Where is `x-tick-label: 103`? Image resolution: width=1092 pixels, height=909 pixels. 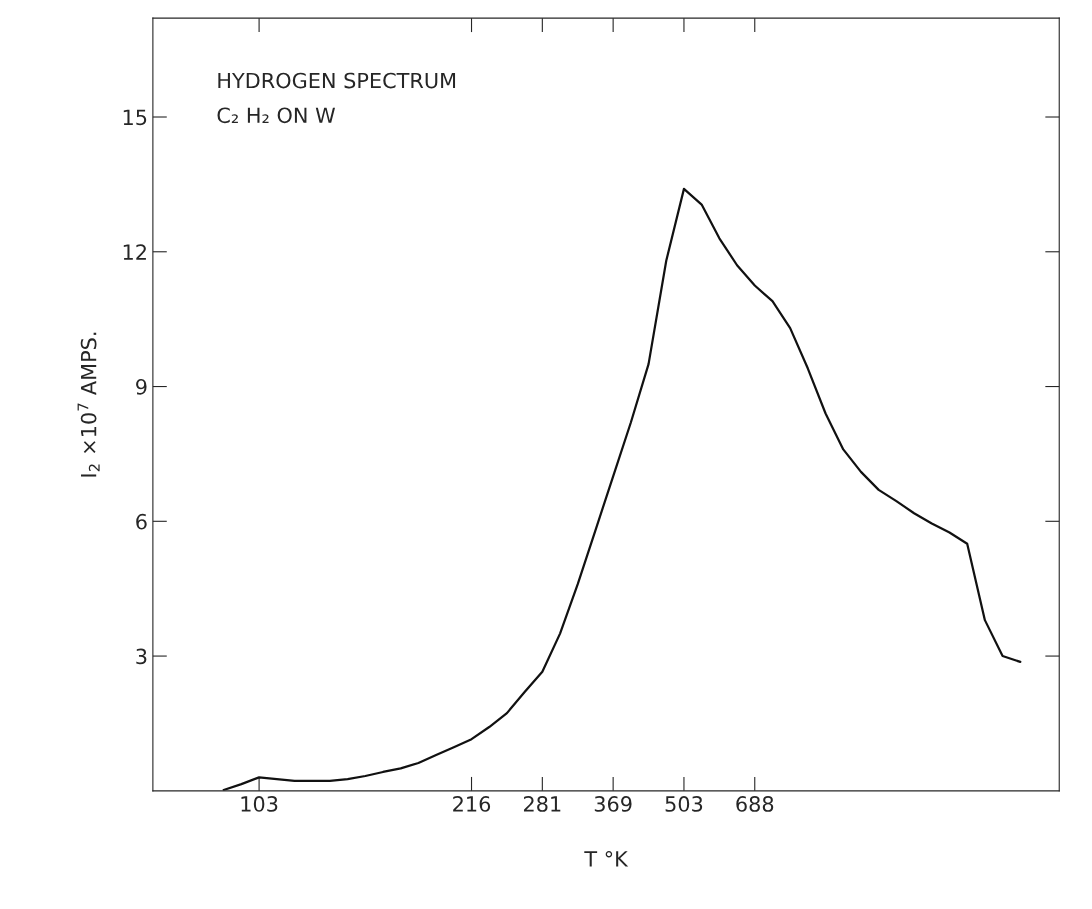 x-tick-label: 103 is located at coordinates (259, 804).